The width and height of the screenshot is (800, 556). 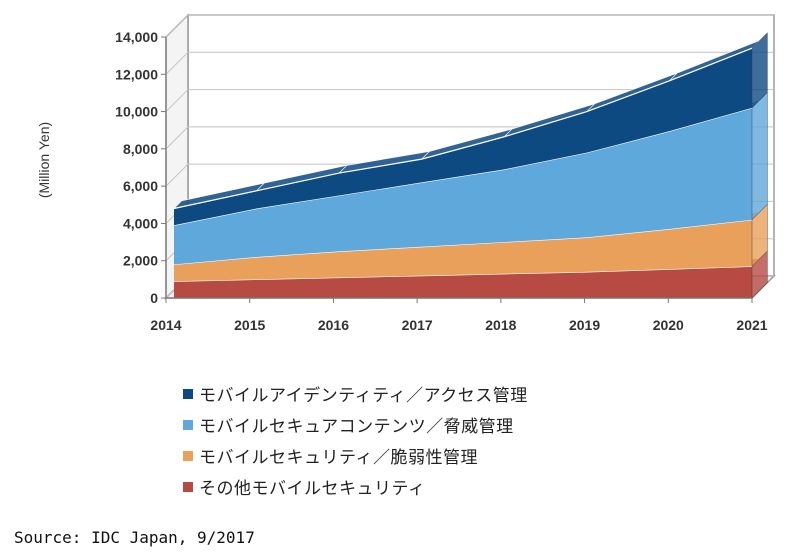 What do you see at coordinates (356, 427) in the screenshot?
I see `legend-label: モバイルセキュアコンテンツ／脅威管理` at bounding box center [356, 427].